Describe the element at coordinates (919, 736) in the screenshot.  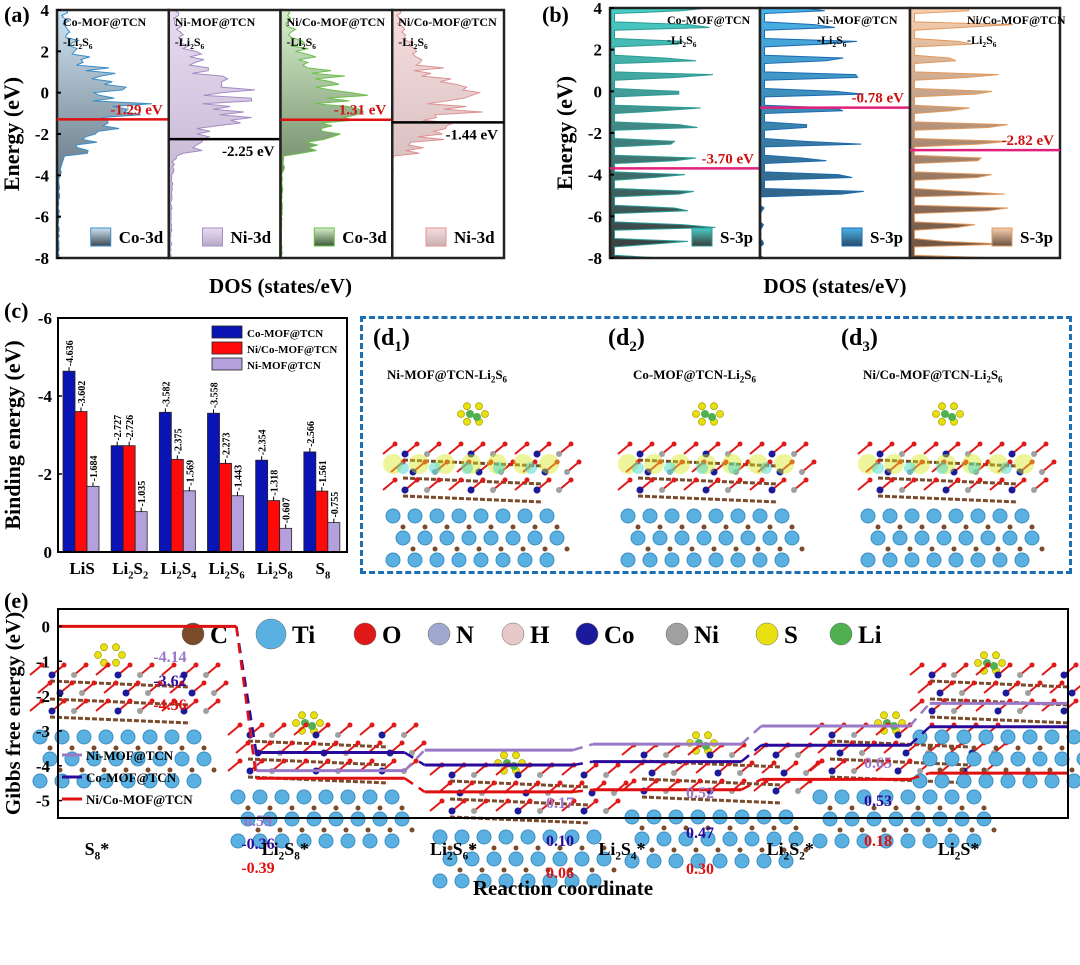
I see `transition-line` at that location.